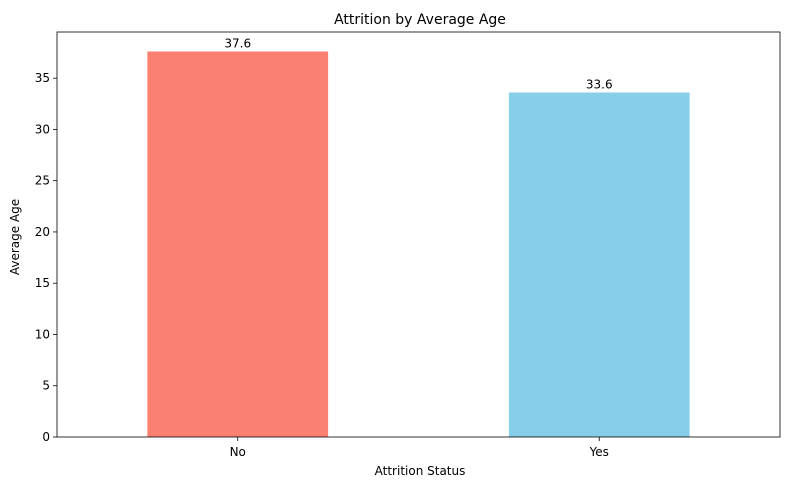  What do you see at coordinates (420, 20) in the screenshot?
I see `chart-title: Attrition by Average Age` at bounding box center [420, 20].